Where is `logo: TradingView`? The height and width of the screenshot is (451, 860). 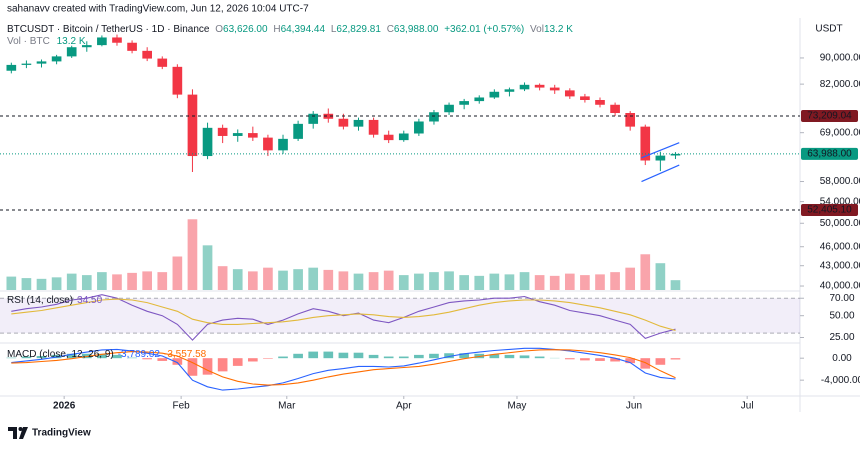 logo: TradingView is located at coordinates (49, 433).